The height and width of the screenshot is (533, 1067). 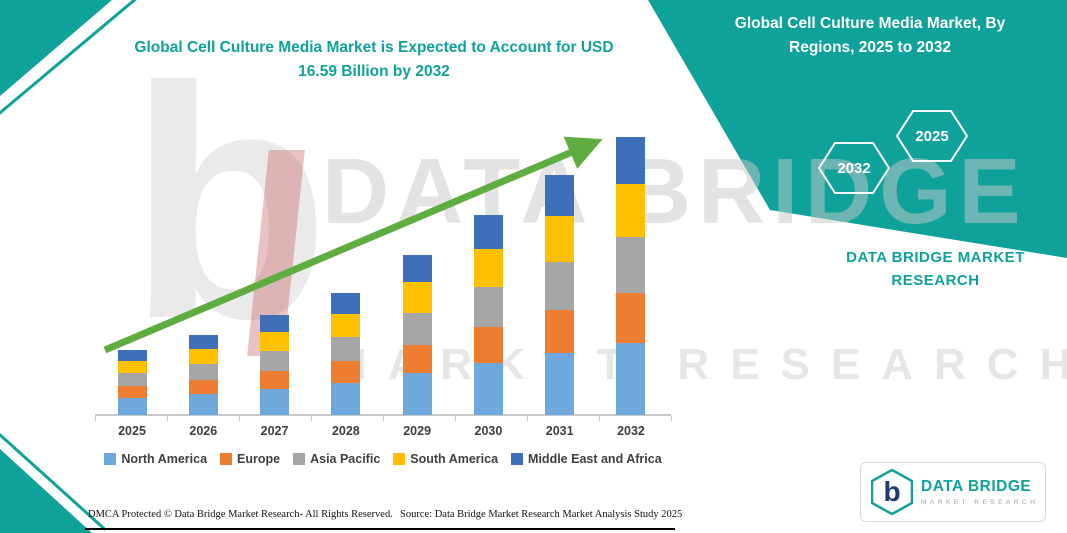 I want to click on x-tick-label-2028: 2028, so click(x=345, y=431).